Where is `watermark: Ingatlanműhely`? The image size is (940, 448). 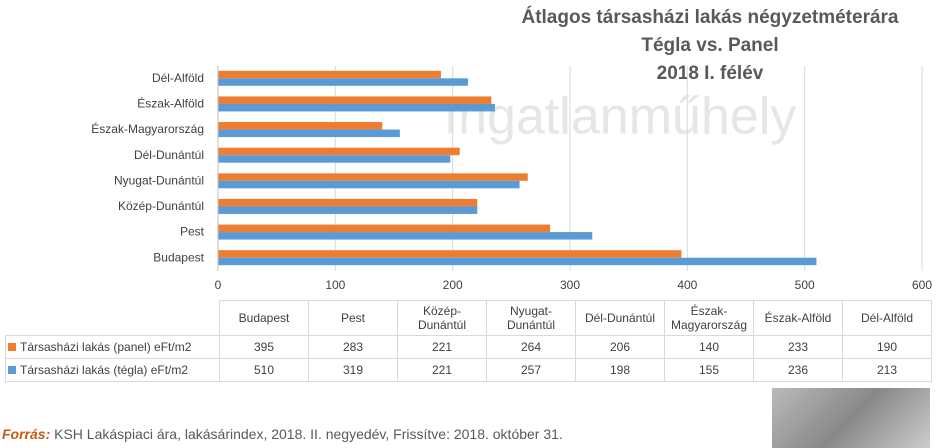
watermark: Ingatlanműhely is located at coordinates (620, 117).